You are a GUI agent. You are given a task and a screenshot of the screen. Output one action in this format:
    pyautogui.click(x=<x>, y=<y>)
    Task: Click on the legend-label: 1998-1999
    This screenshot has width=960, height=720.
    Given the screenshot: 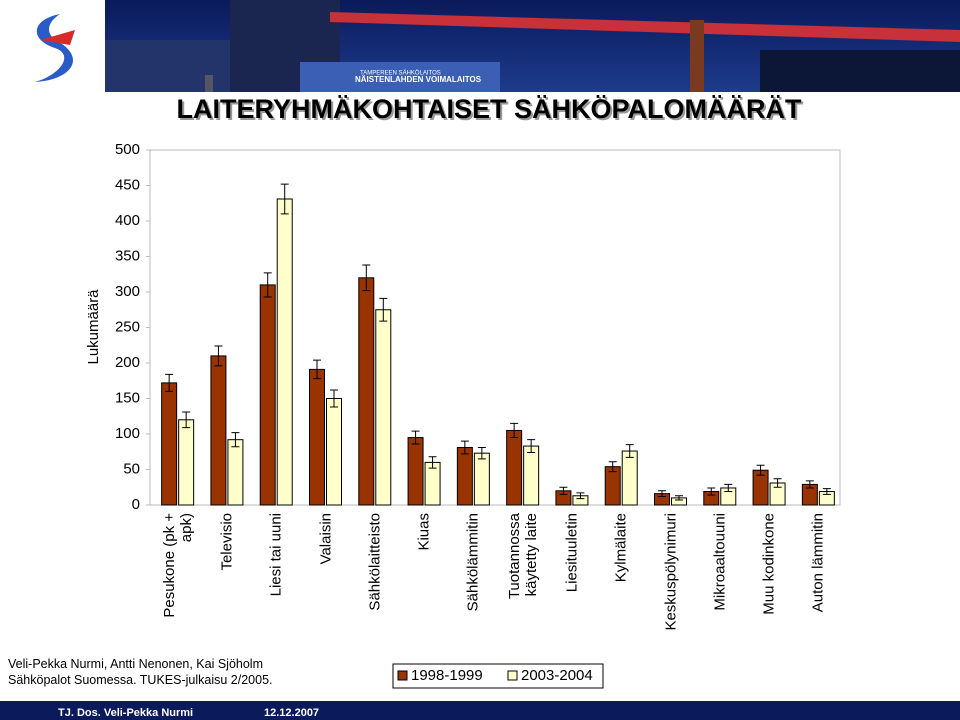 What is the action you would take?
    pyautogui.click(x=447, y=675)
    